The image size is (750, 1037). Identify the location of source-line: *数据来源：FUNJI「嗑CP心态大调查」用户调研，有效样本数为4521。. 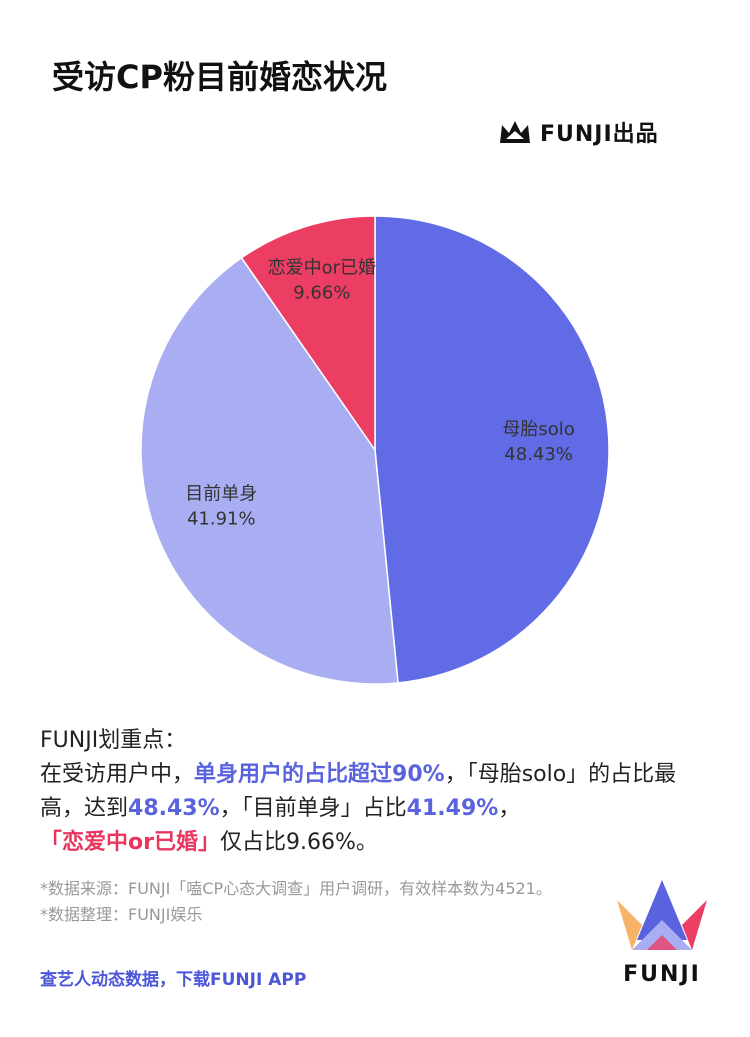
(296, 888).